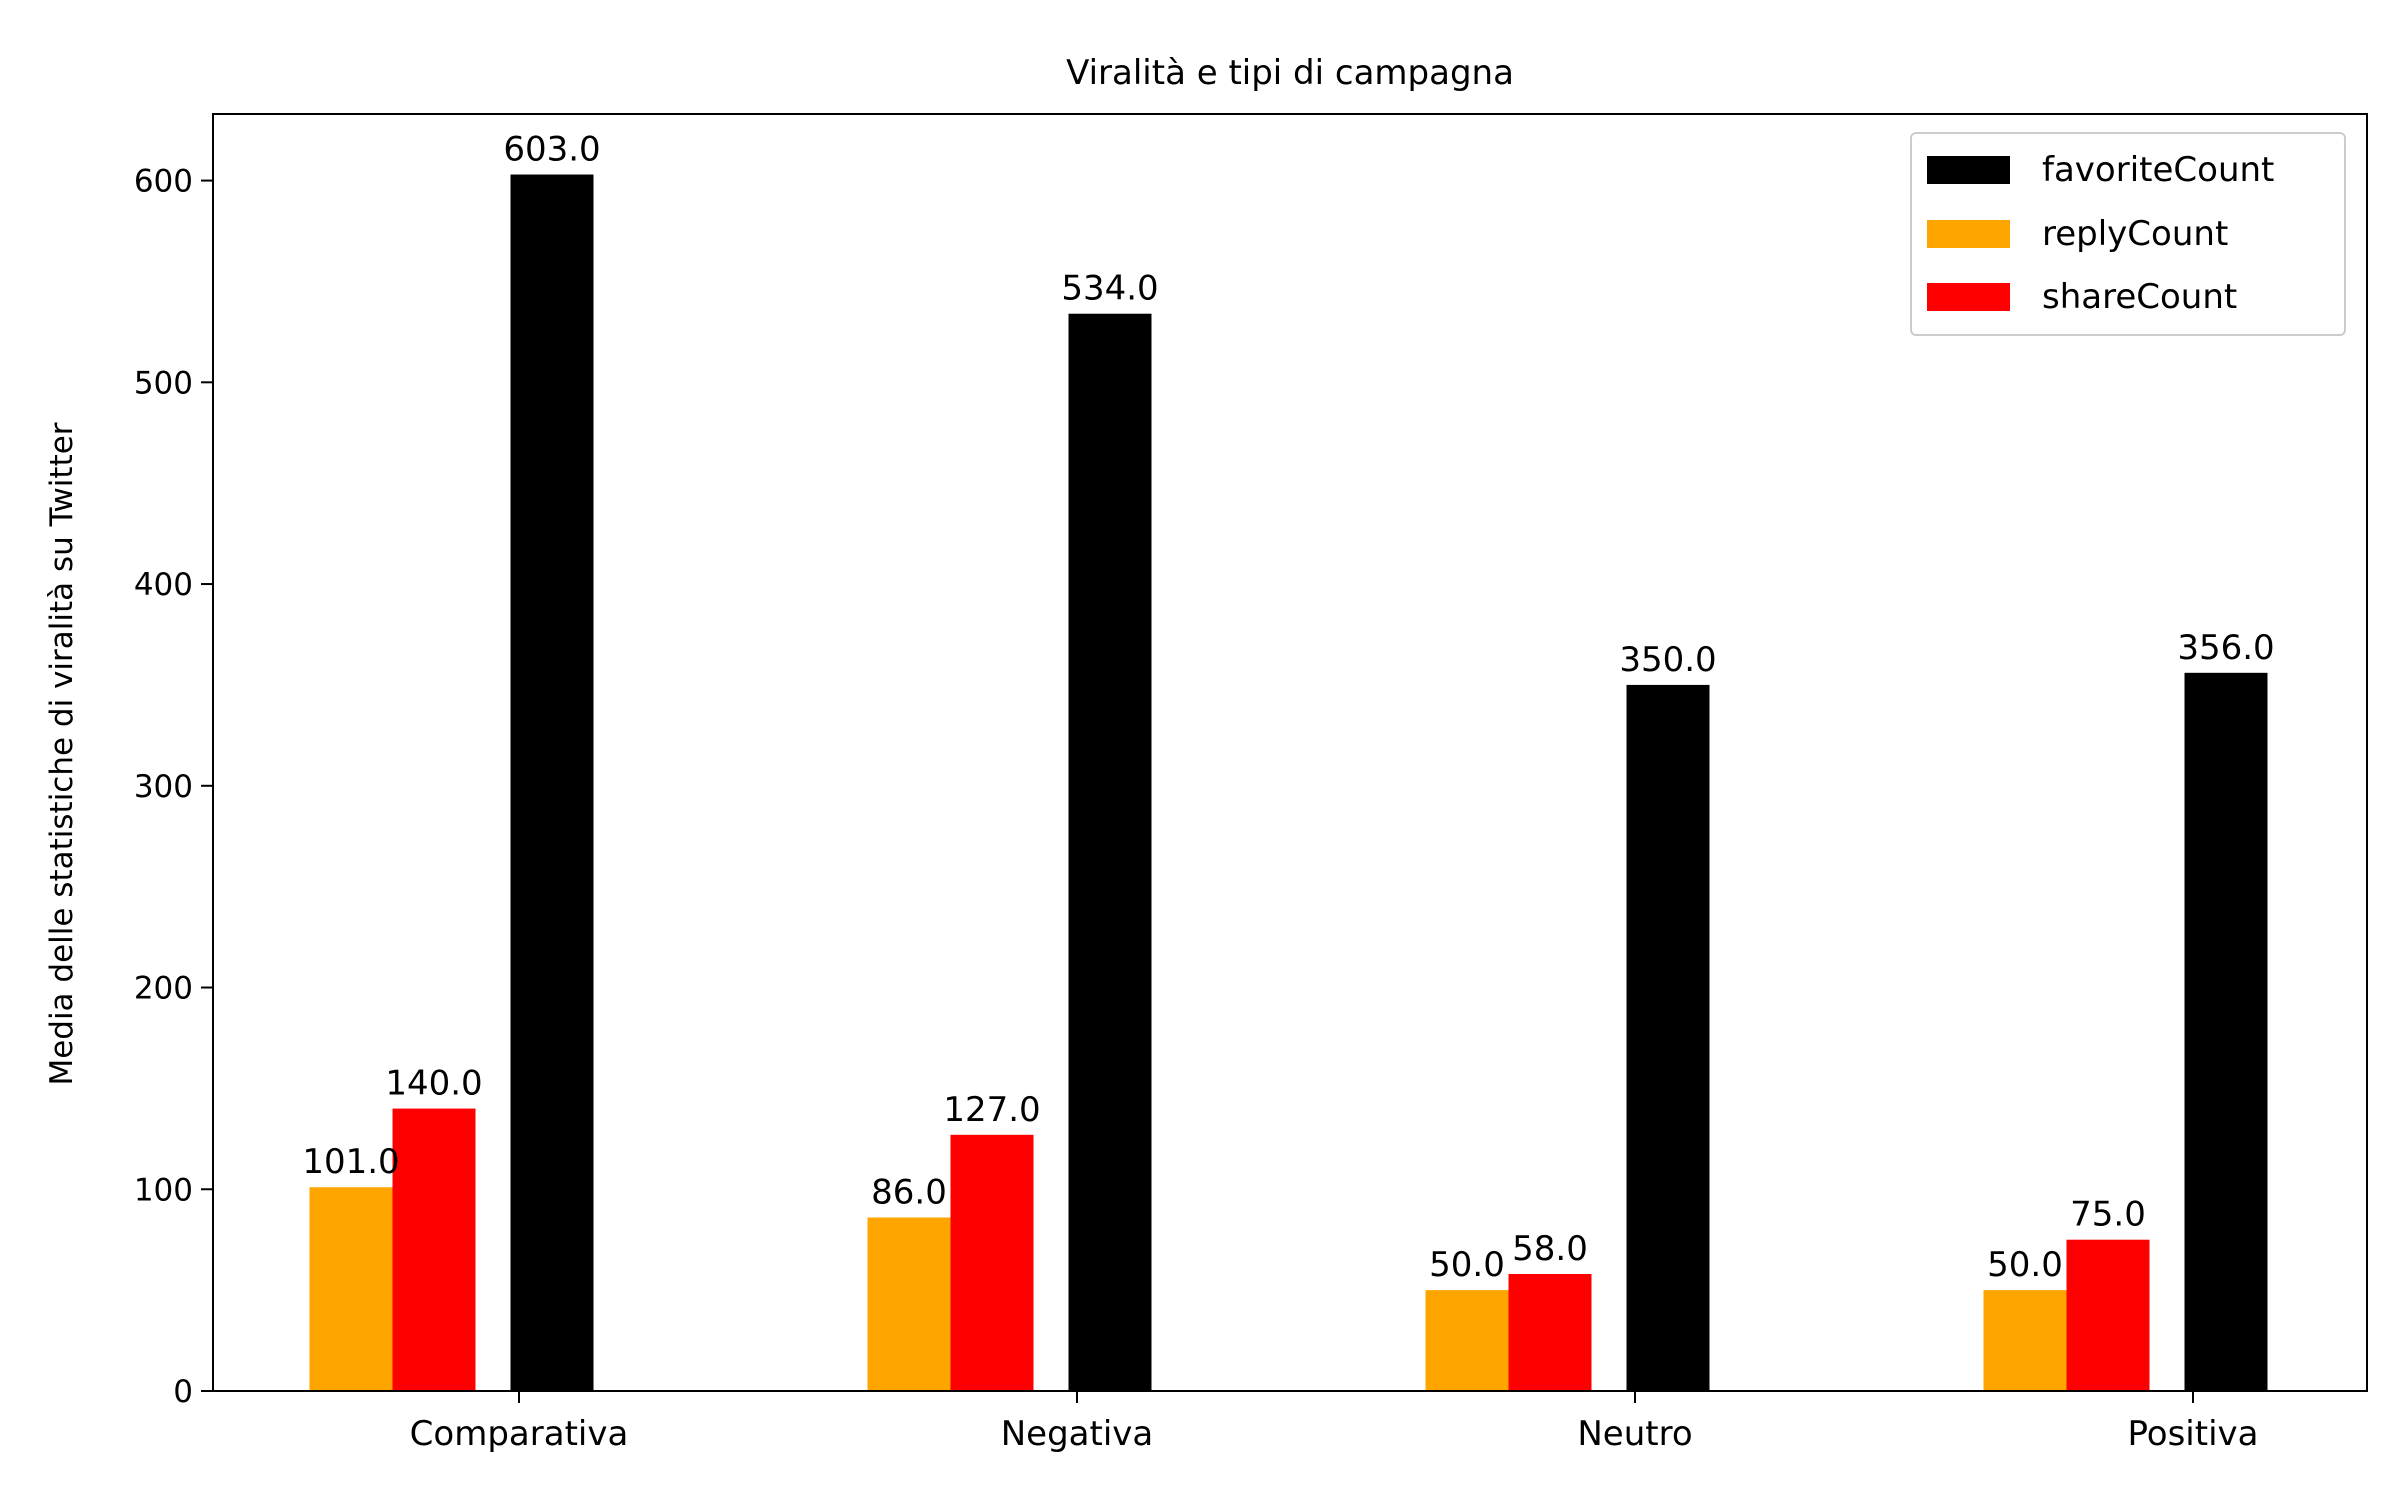  Describe the element at coordinates (909, 1304) in the screenshot. I see `bar-replyCount-negativa` at that location.